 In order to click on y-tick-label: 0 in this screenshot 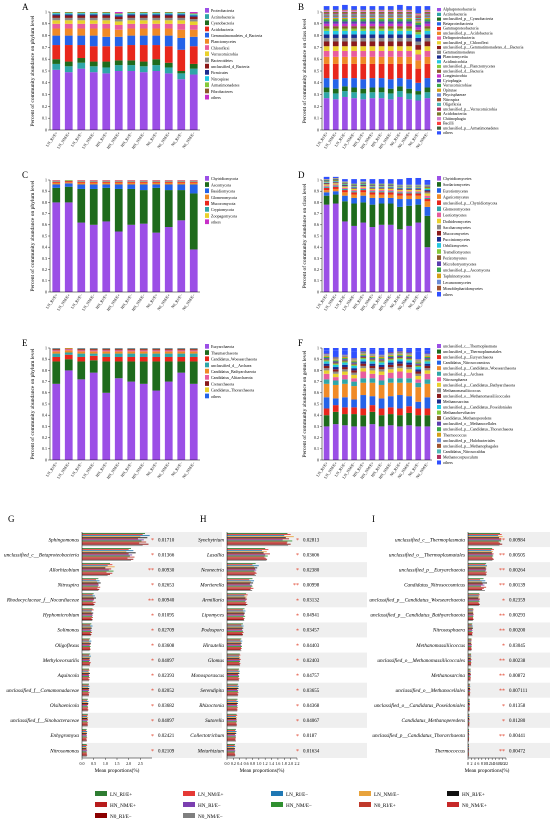, I will do `click(46, 459)`.